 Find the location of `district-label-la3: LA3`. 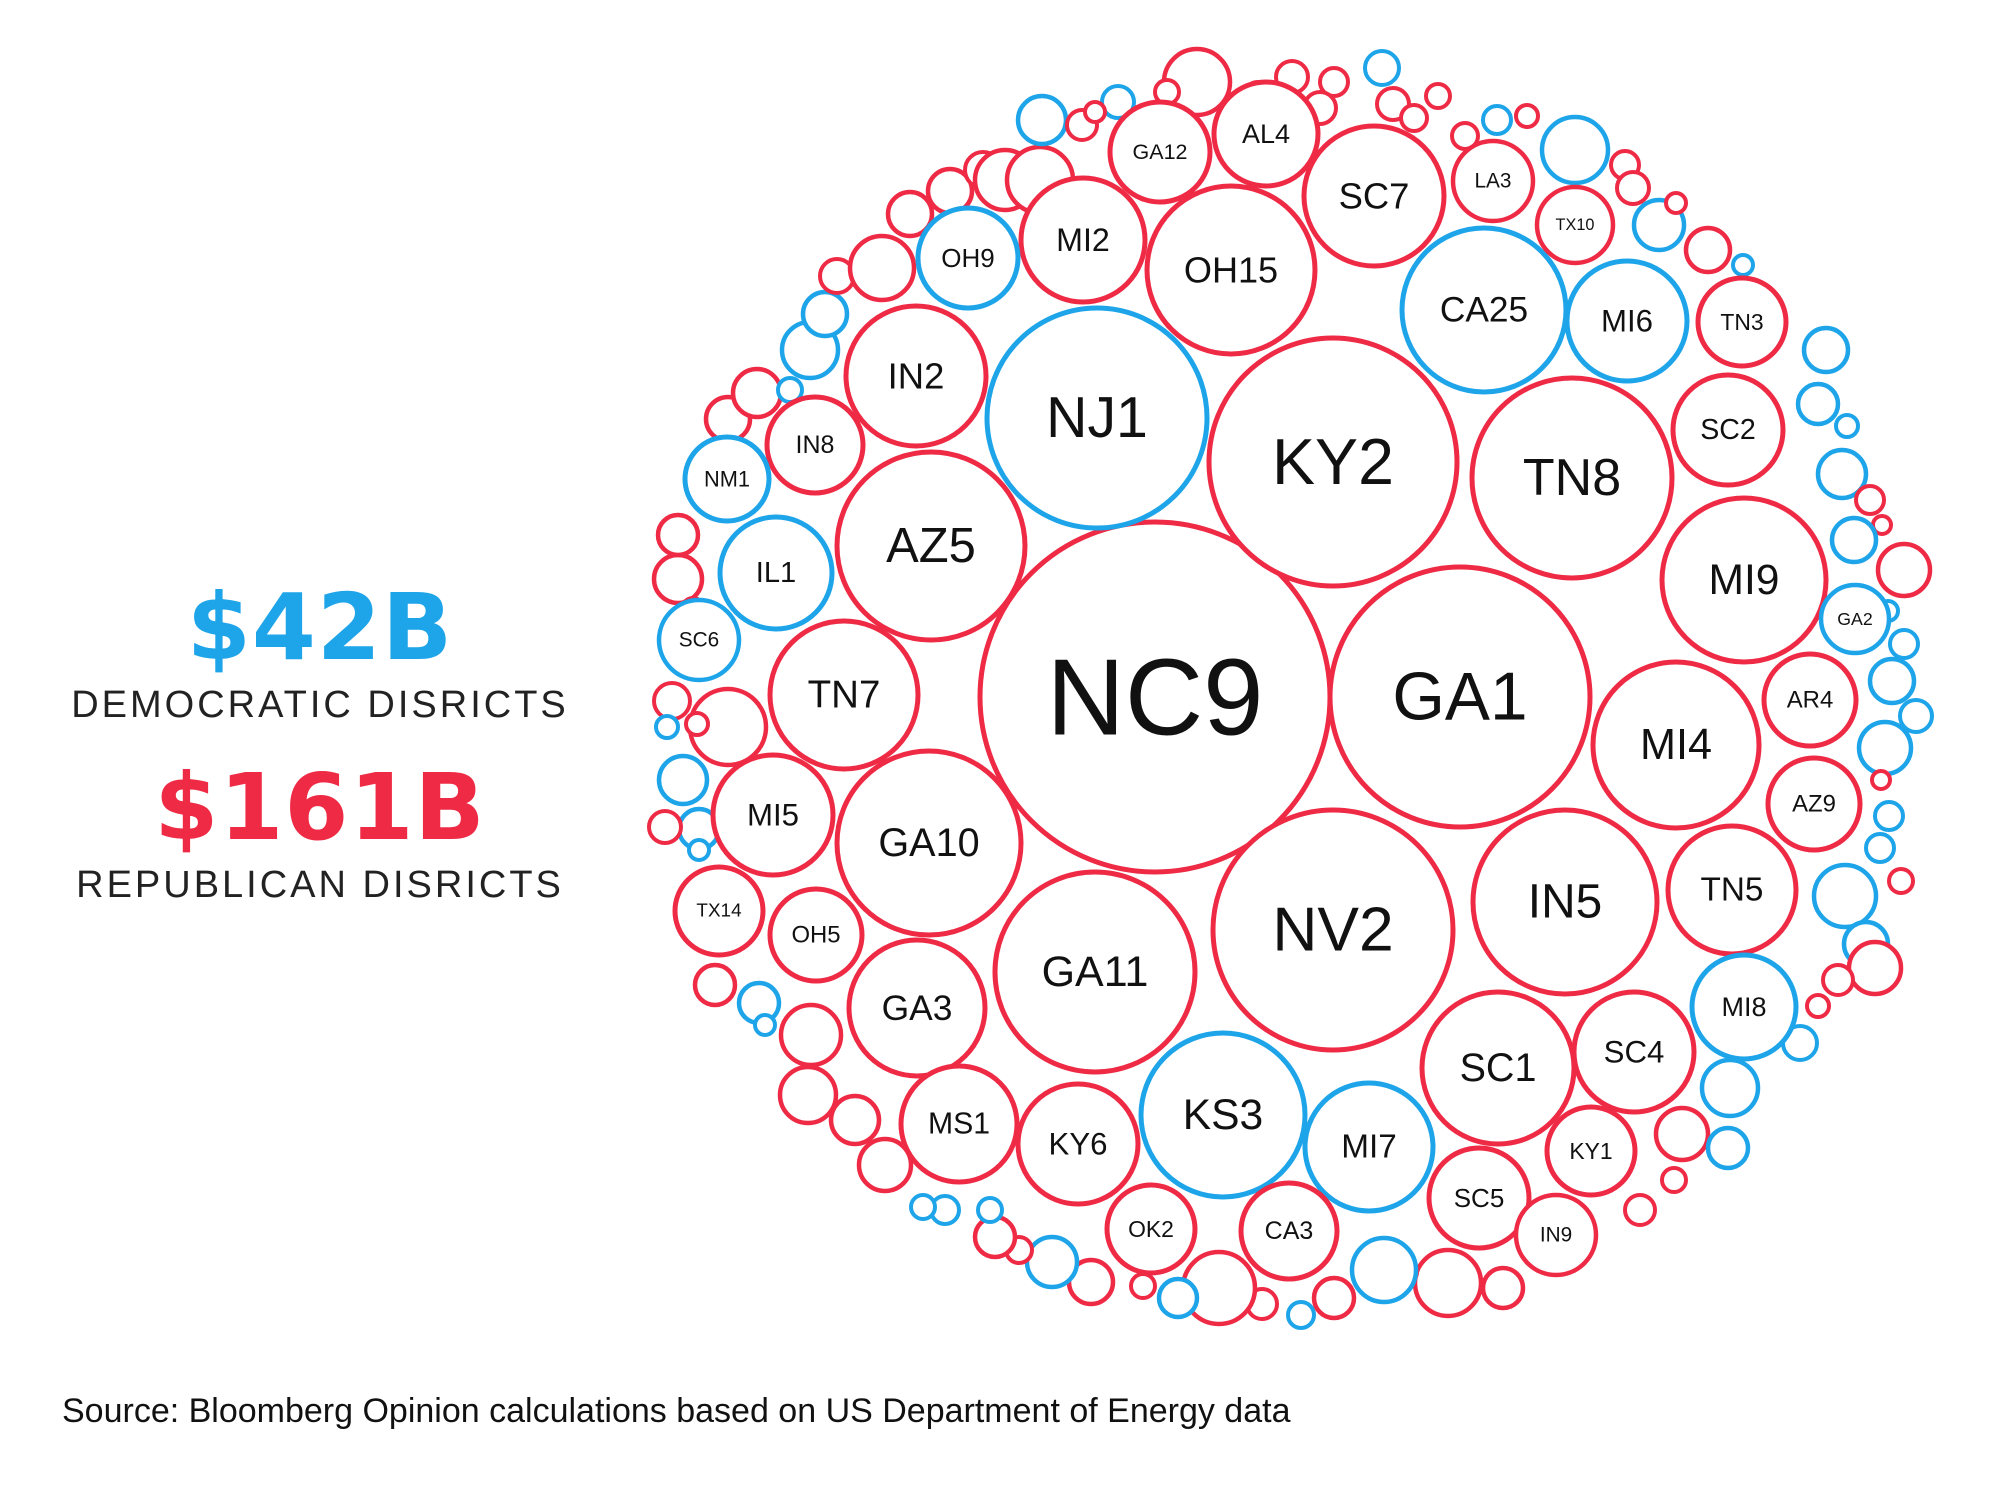

district-label-la3: LA3 is located at coordinates (1492, 181).